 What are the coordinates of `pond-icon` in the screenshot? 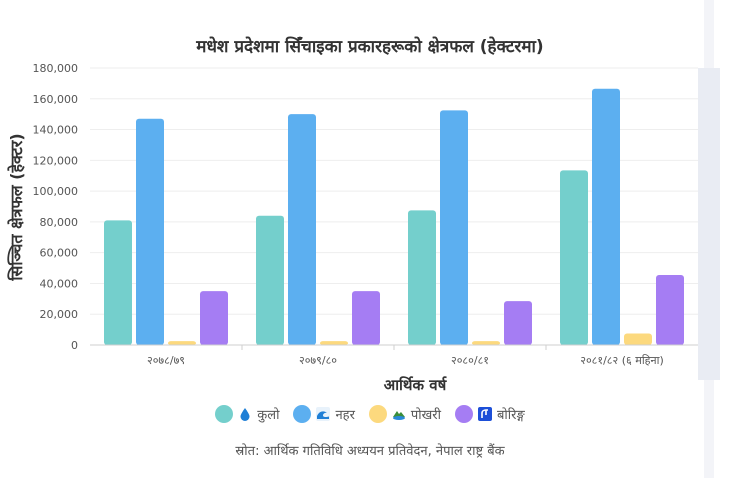 It's located at (398, 415).